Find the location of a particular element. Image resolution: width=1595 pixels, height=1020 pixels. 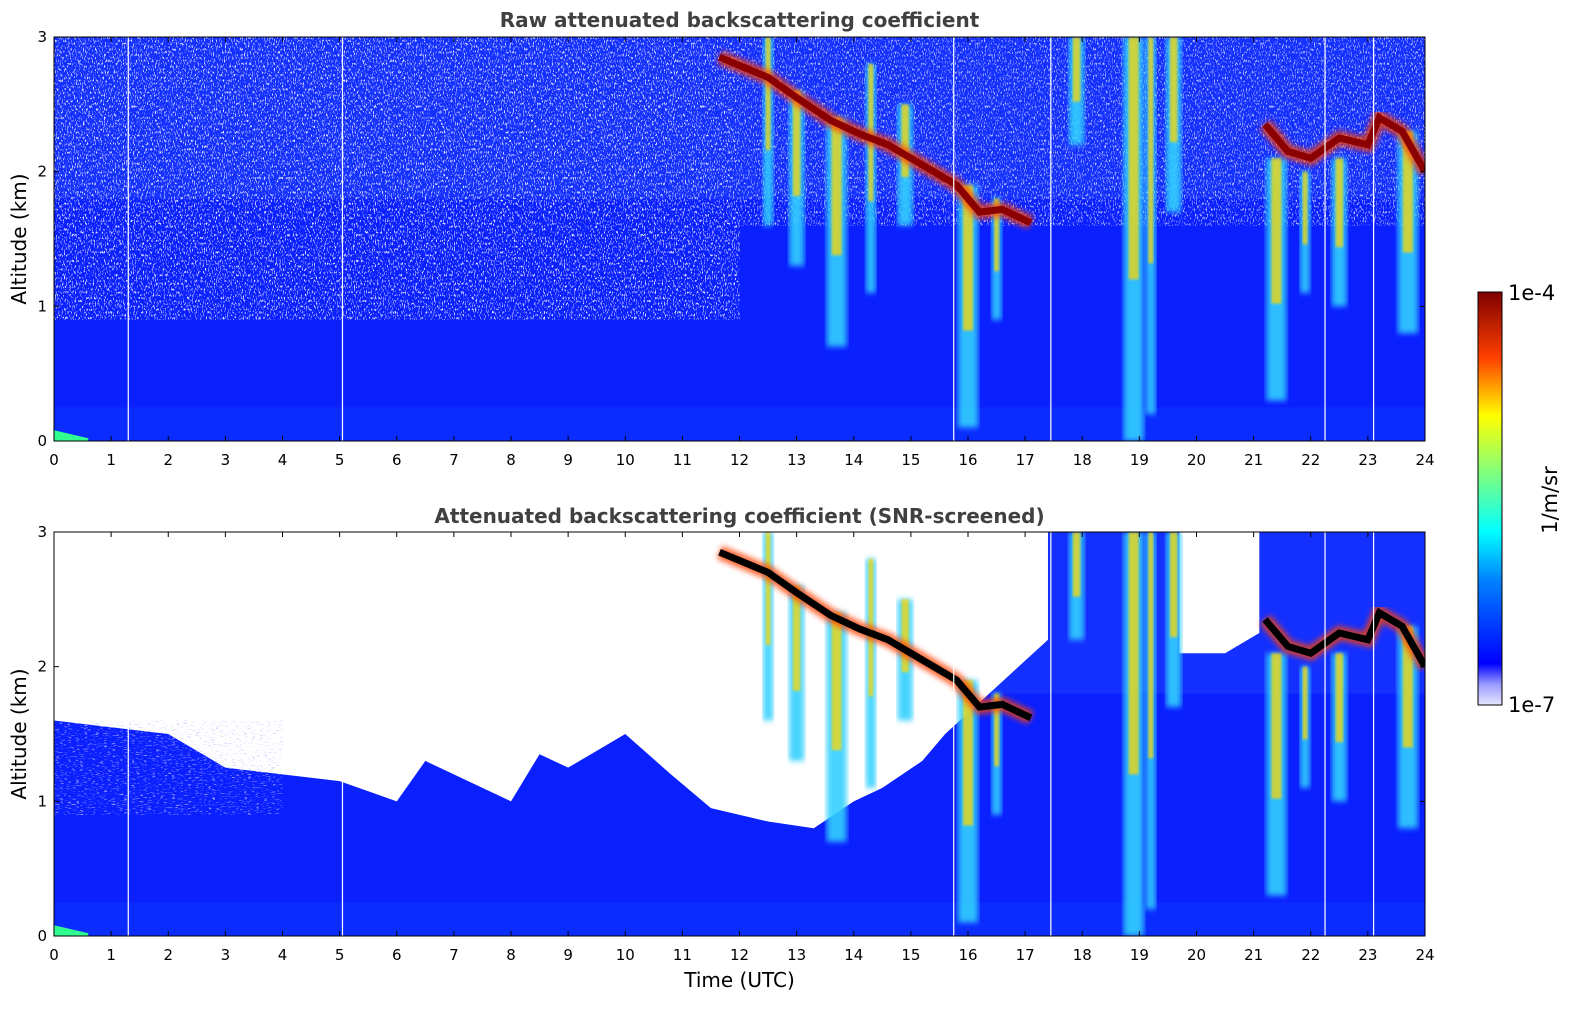

x-axis-label: Time (UTC) is located at coordinates (739, 980).